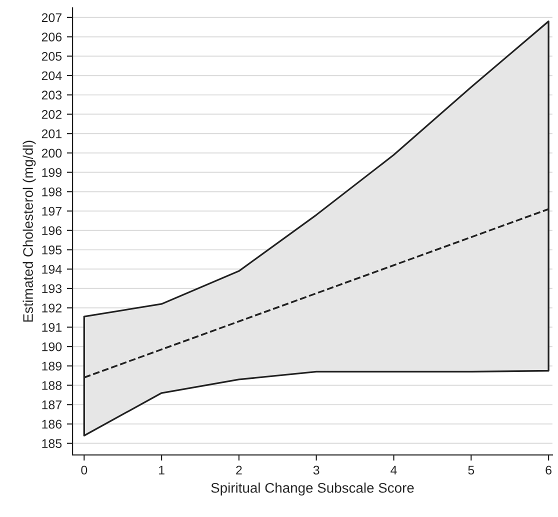  What do you see at coordinates (52, 75) in the screenshot?
I see `y-tick-label: 204` at bounding box center [52, 75].